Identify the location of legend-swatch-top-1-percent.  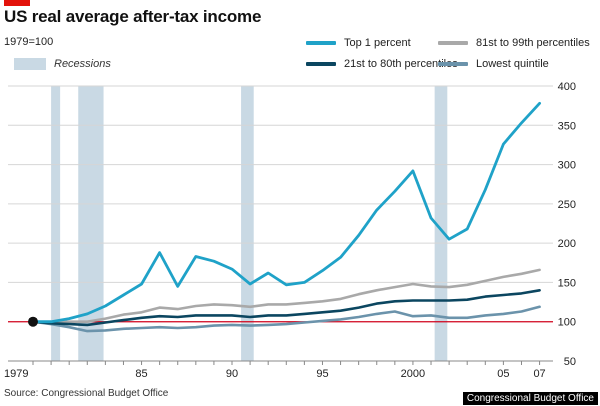
(321, 43).